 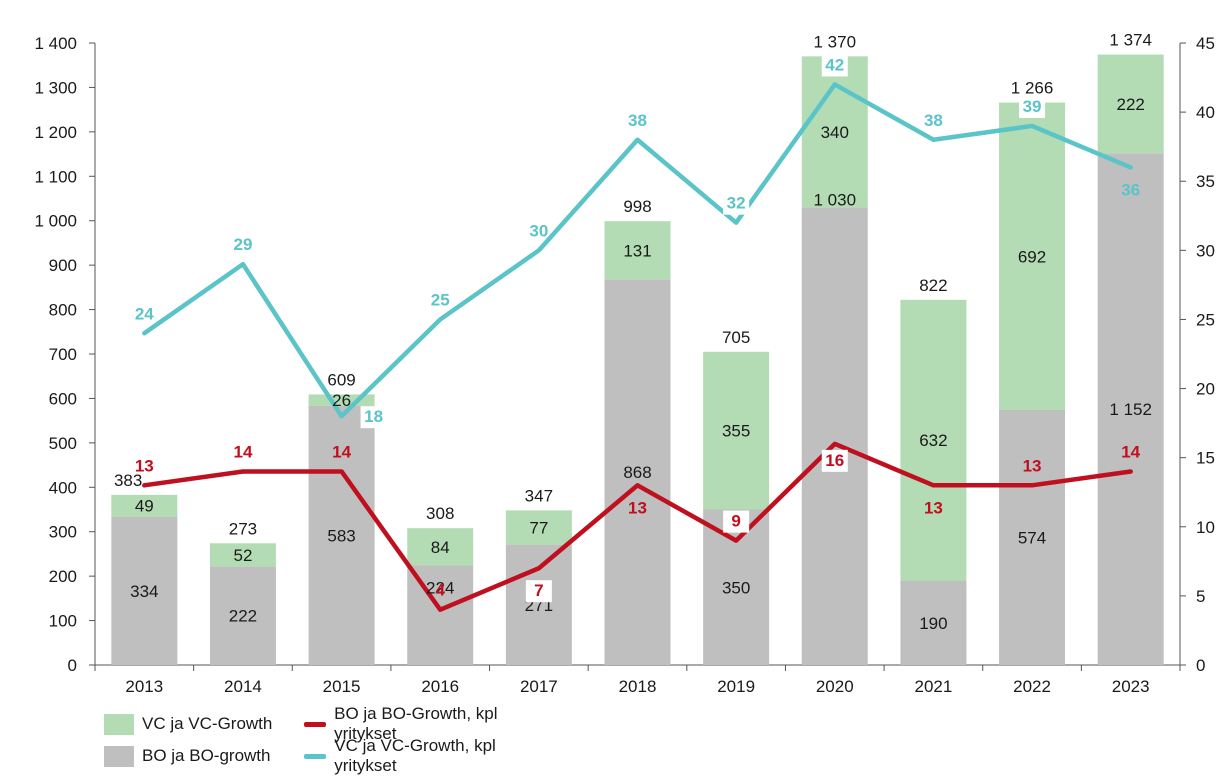 What do you see at coordinates (440, 513) in the screenshot?
I see `bar-label-total: 308` at bounding box center [440, 513].